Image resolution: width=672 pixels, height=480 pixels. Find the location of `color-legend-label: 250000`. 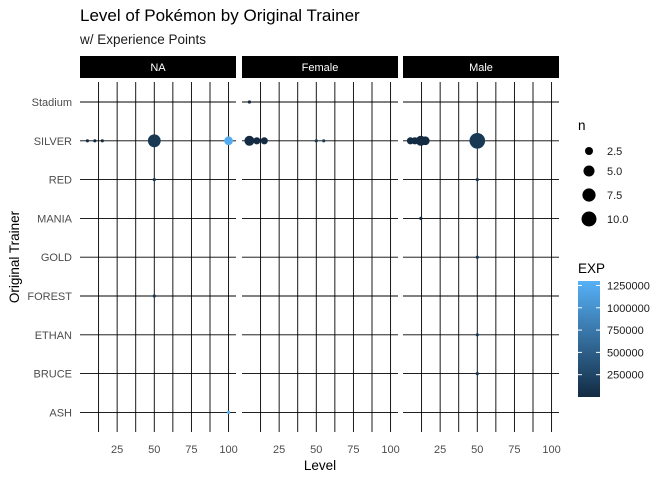

color-legend-label: 250000 is located at coordinates (625, 376).